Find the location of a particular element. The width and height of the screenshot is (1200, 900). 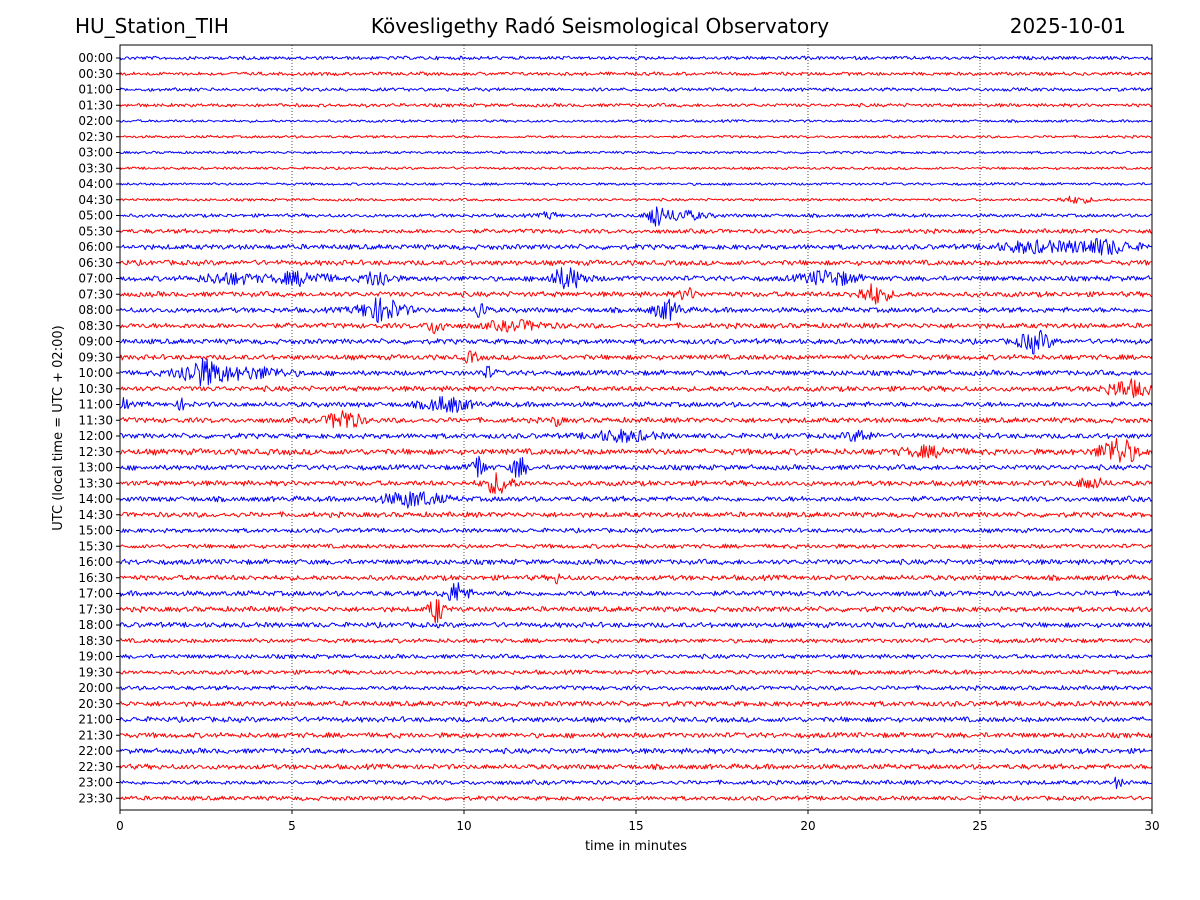

y-tick-label: 09:00 is located at coordinates (95, 342).